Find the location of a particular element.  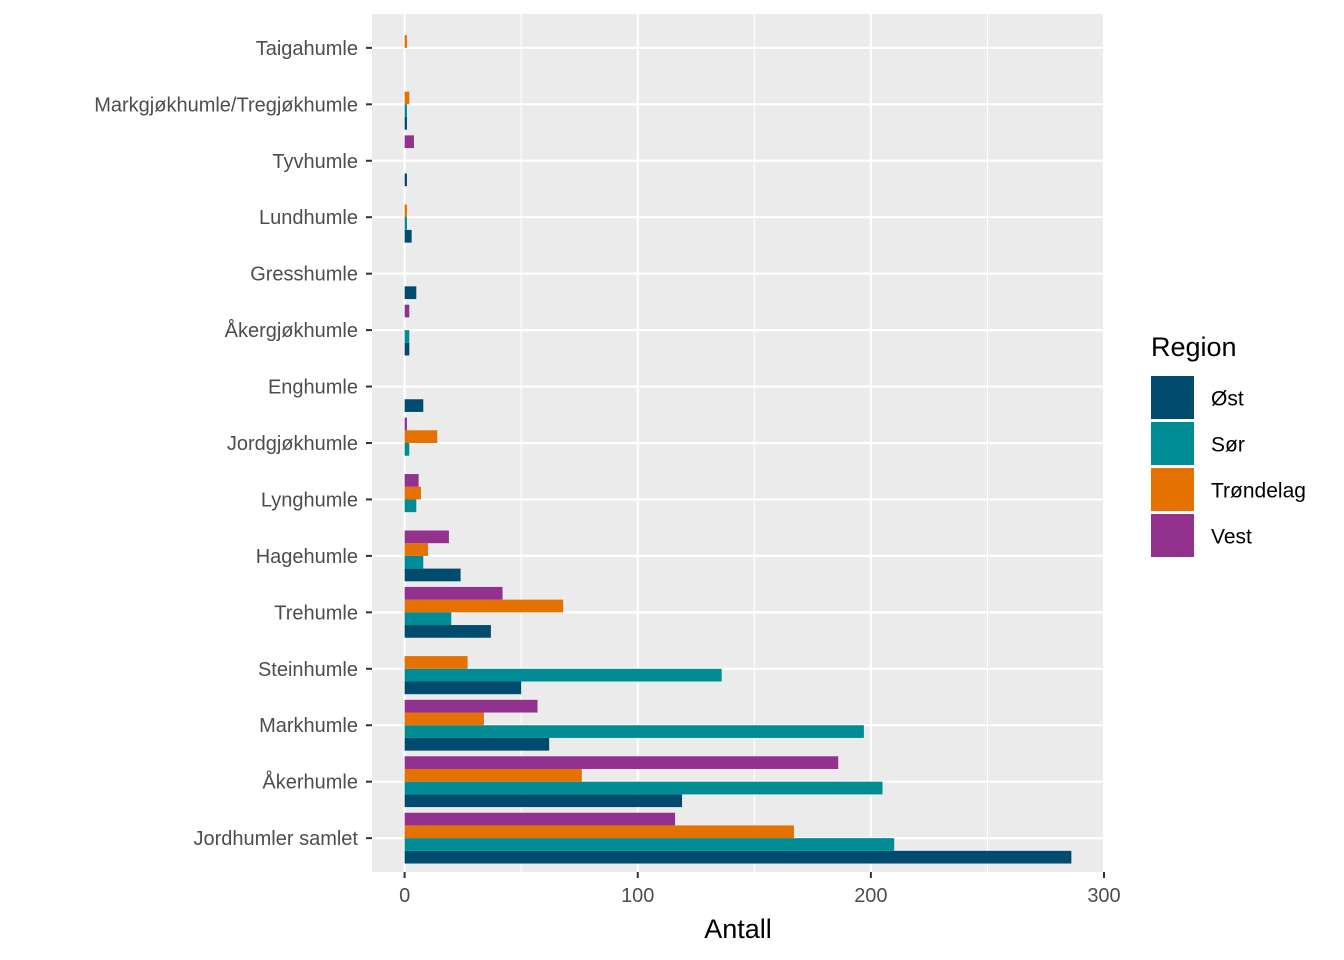

y-tick-label: Lynghumle is located at coordinates (309, 500).